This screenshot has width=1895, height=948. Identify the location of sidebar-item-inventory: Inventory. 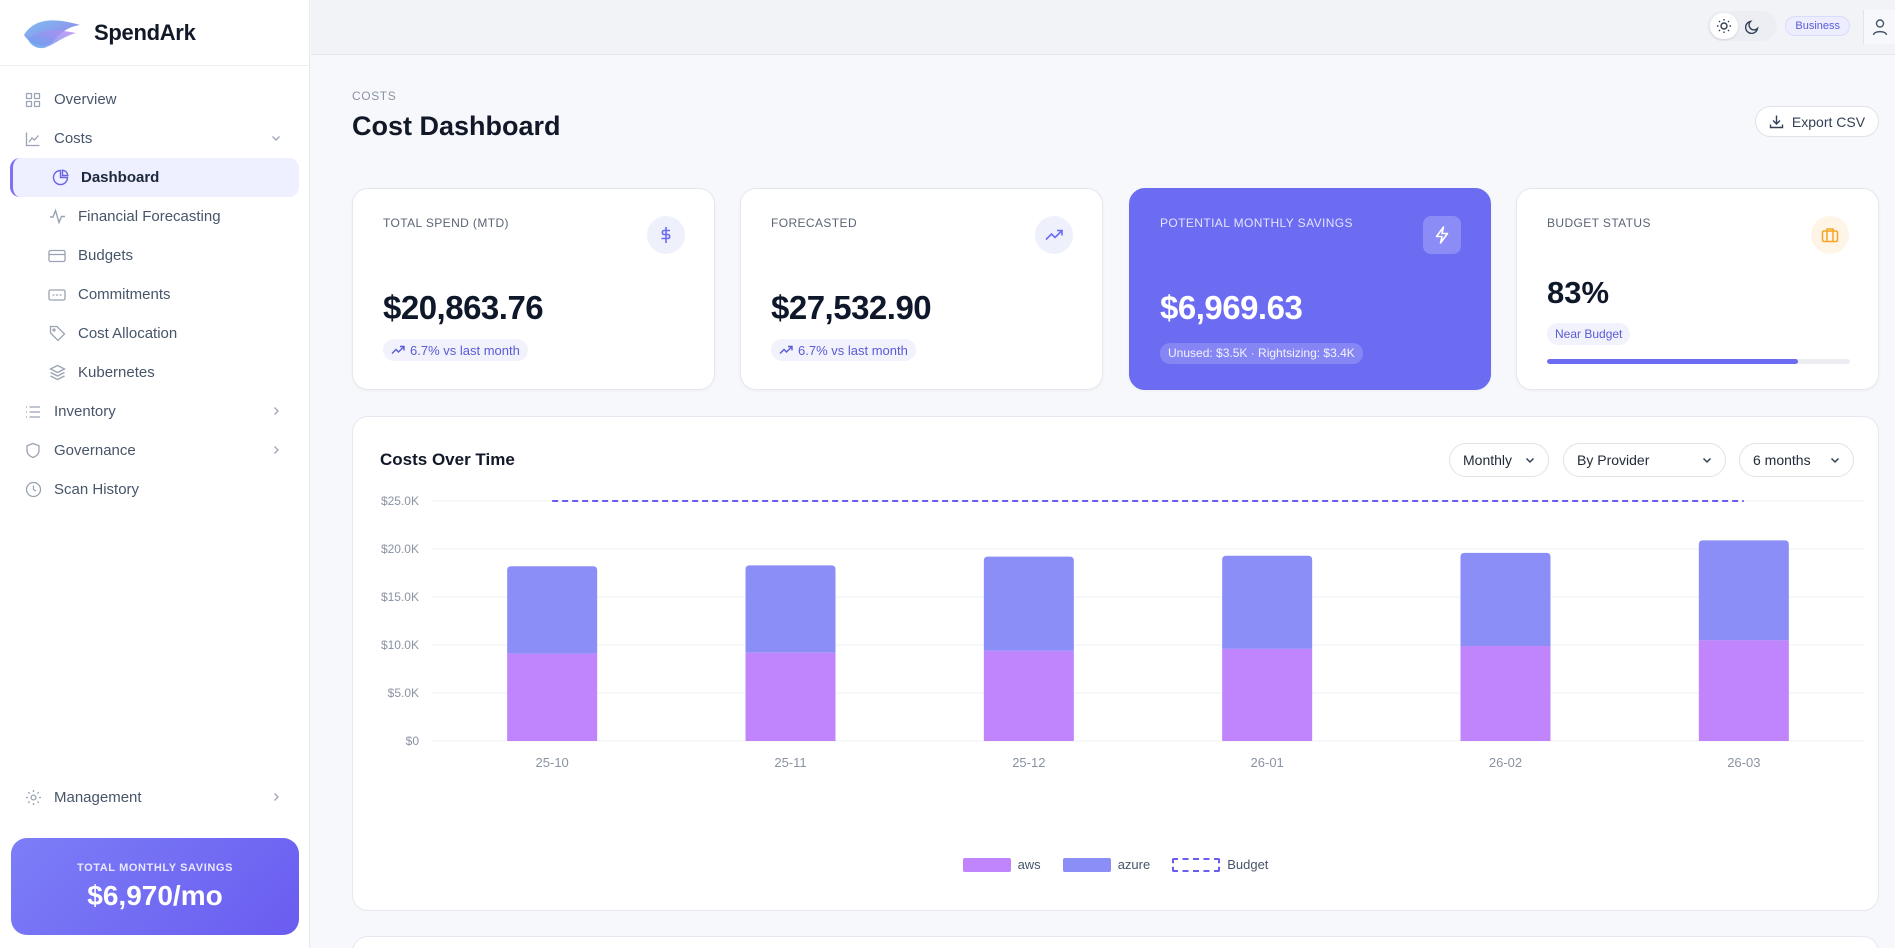
(154, 411).